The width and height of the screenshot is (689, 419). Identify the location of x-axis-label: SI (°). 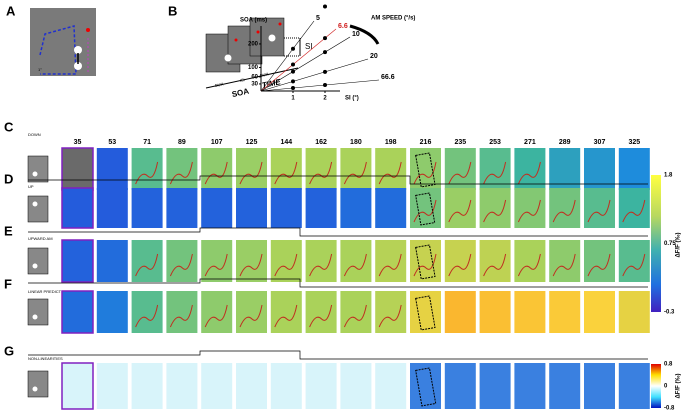
(352, 99).